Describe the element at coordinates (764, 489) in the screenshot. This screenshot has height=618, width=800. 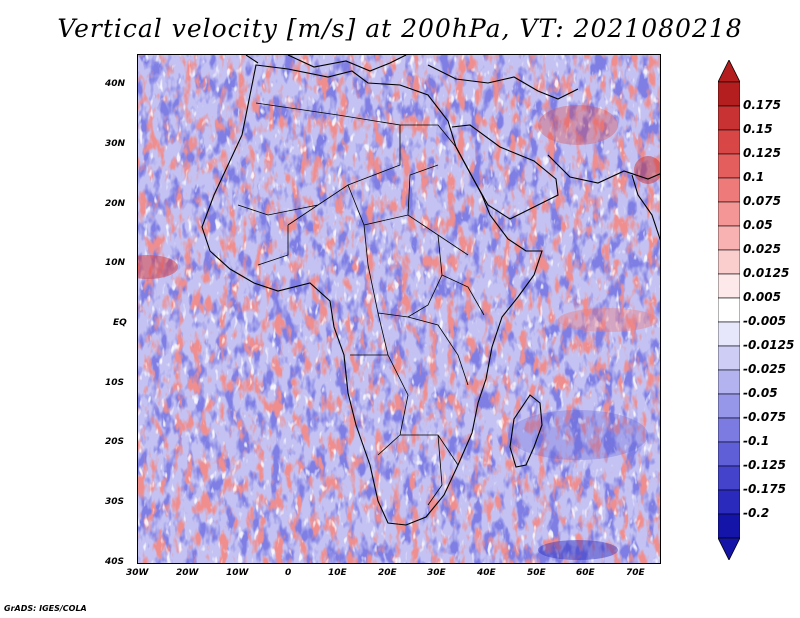
I see `colorbar-tick-label: -0.175` at that location.